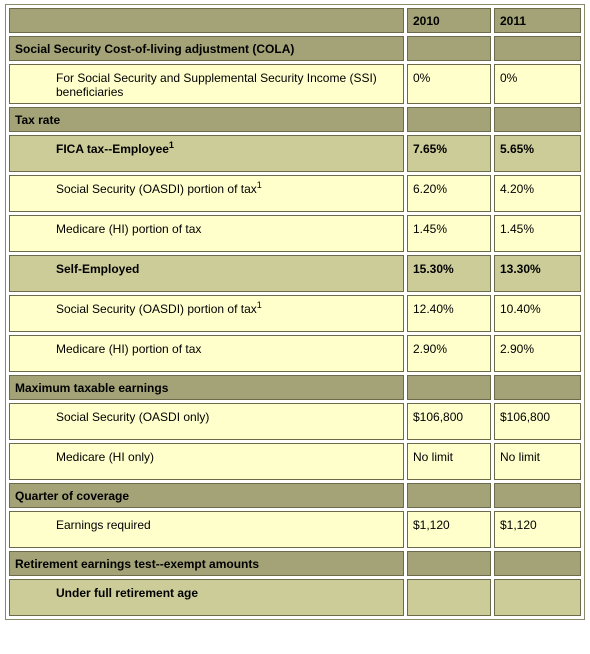  I want to click on section-title: Maximum taxable earnings, so click(206, 387).